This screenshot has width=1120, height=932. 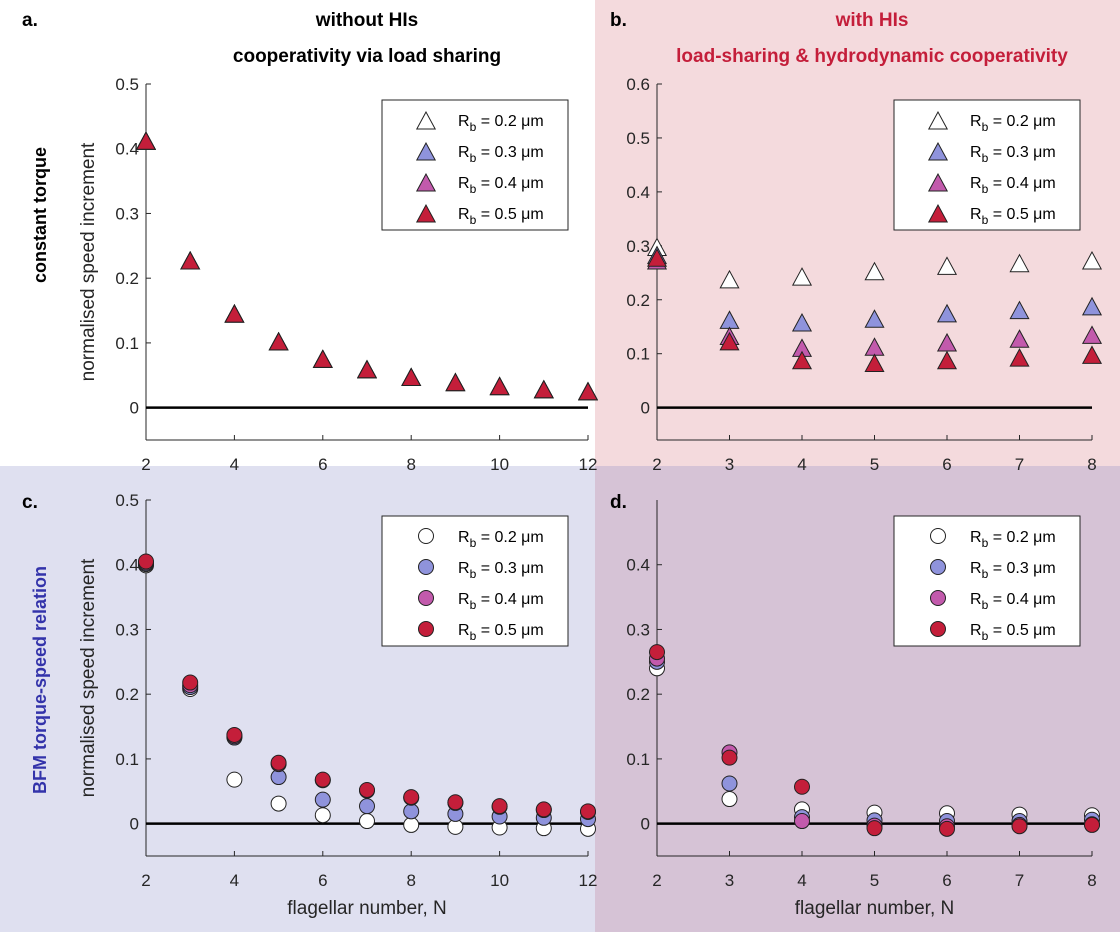 I want to click on legend-label: Rb = 0.2 μm, so click(x=501, y=539).